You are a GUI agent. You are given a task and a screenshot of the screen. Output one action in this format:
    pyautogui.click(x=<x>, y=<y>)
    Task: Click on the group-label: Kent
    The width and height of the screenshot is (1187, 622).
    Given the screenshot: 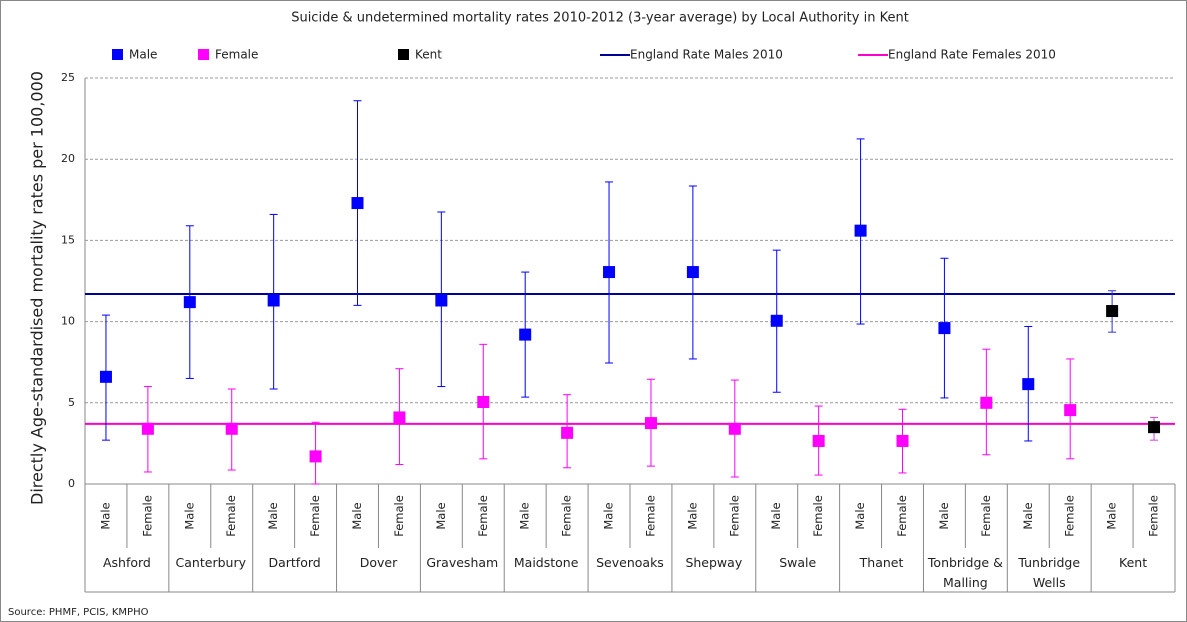 What is the action you would take?
    pyautogui.click(x=1133, y=562)
    